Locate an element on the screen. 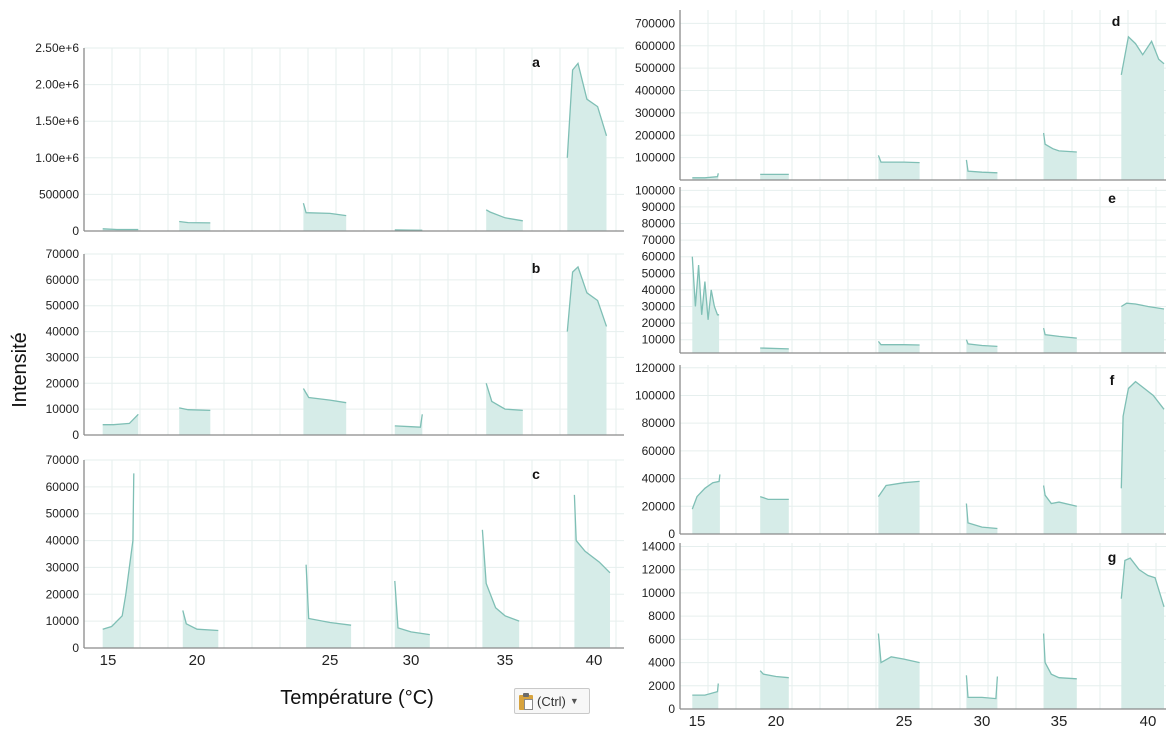  paste-options-button: (Ctrl) ▼ is located at coordinates (552, 701).